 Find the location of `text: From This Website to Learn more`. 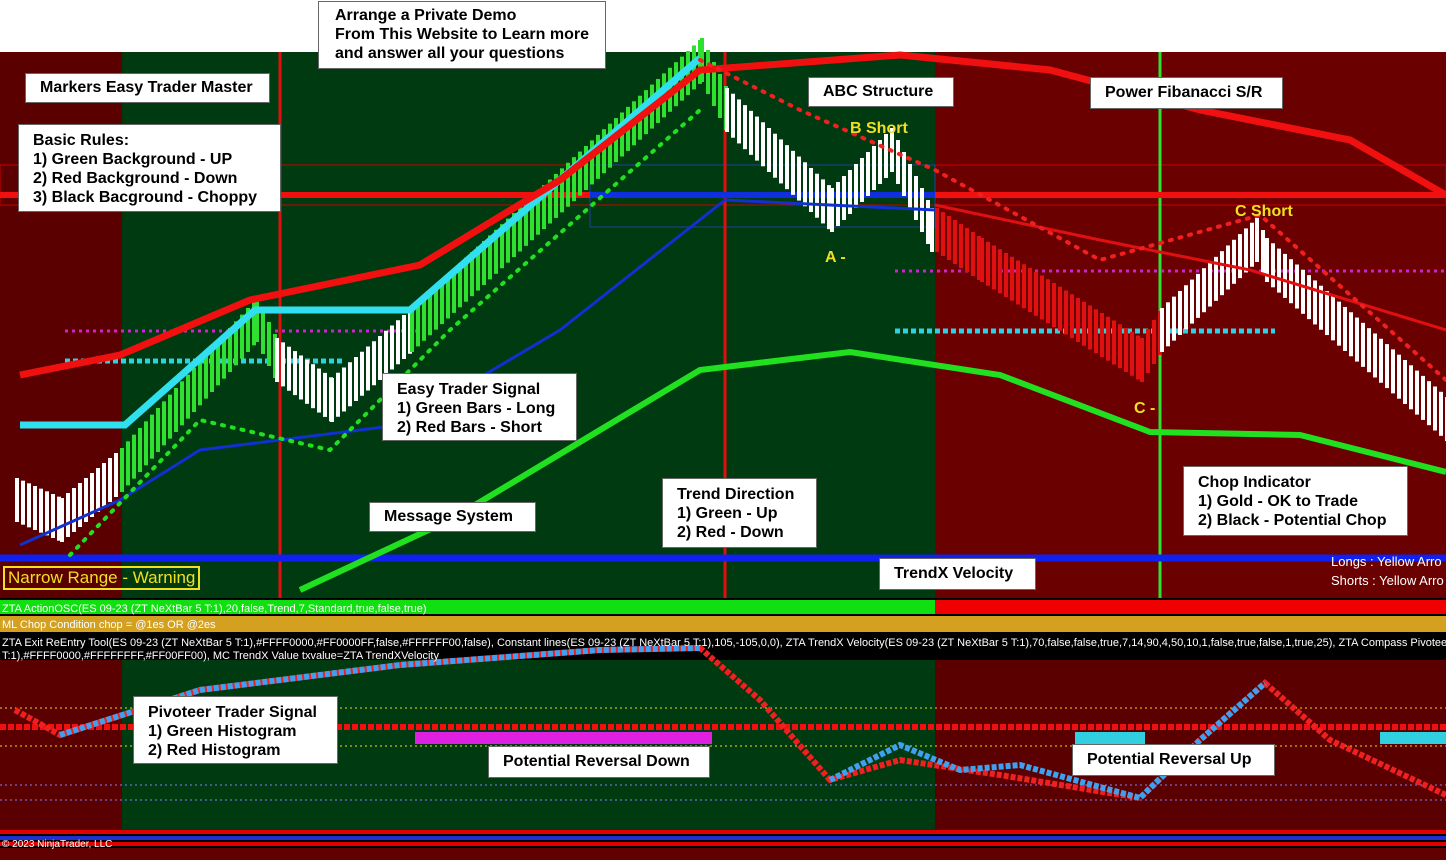

text: From This Website to Learn more is located at coordinates (462, 34).